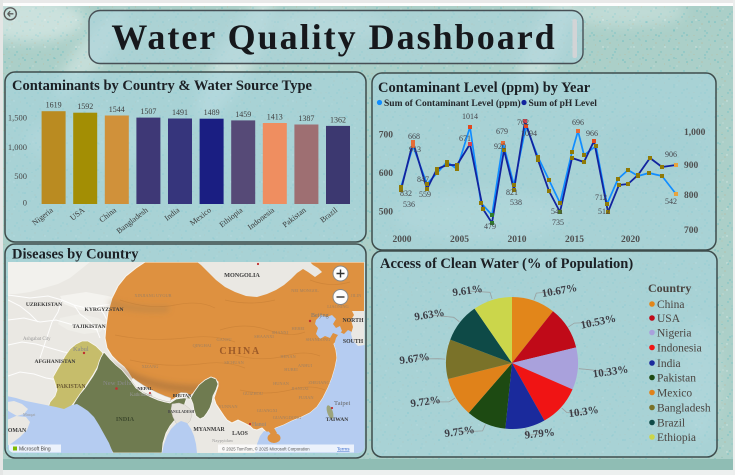  Describe the element at coordinates (338, 119) in the screenshot. I see `svg-text: 1362` at that location.